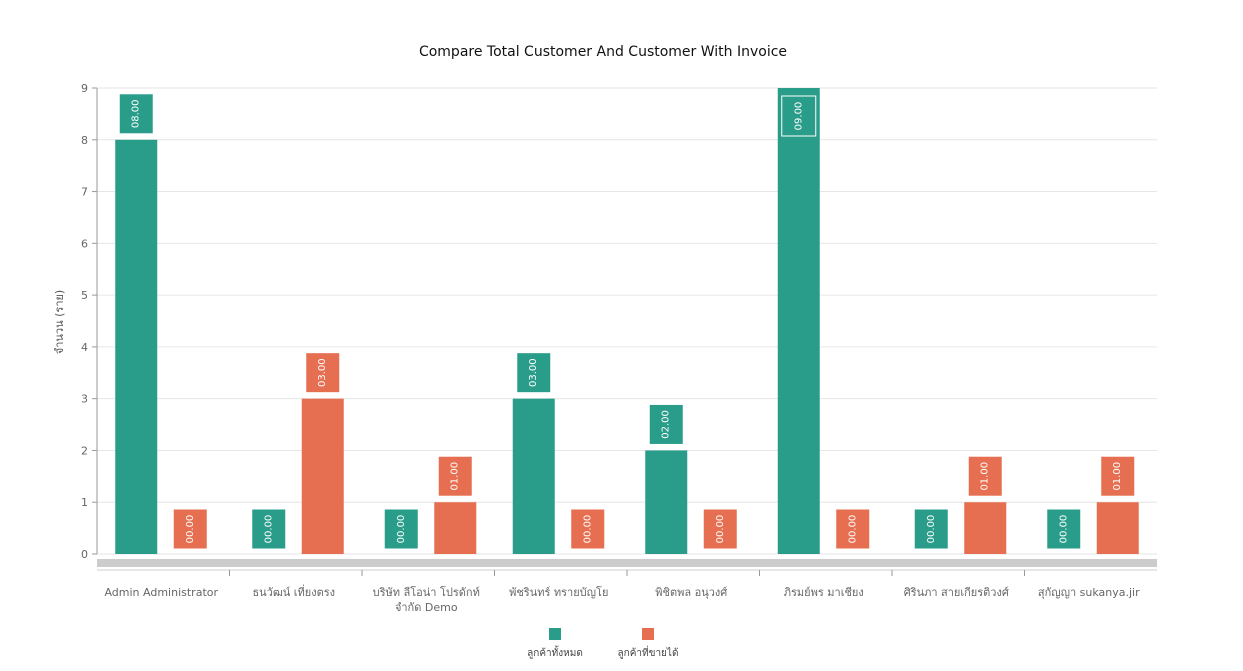 The width and height of the screenshot is (1243, 671). I want to click on legend-label: ลูกค้าทั้งหมด, so click(555, 652).